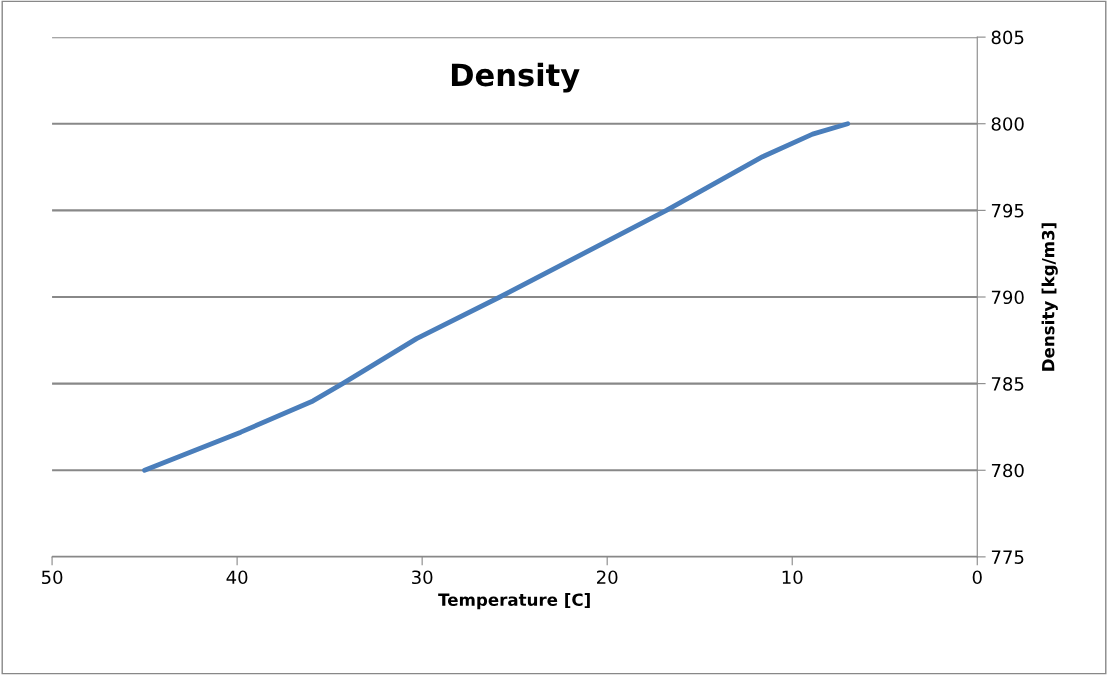 The image size is (1108, 675). I want to click on y-axis-title: Density [kg/m3], so click(1049, 297).